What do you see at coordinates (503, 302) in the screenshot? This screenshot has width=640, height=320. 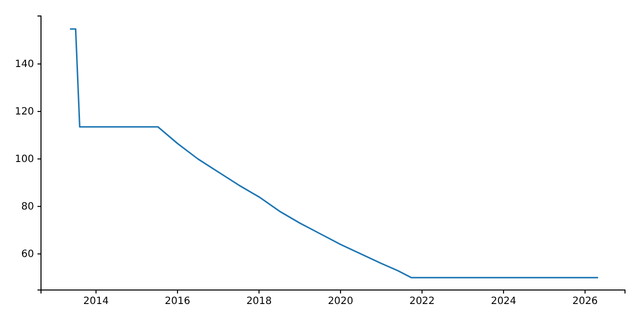 I see `x-tick-label: 2024` at bounding box center [503, 302].